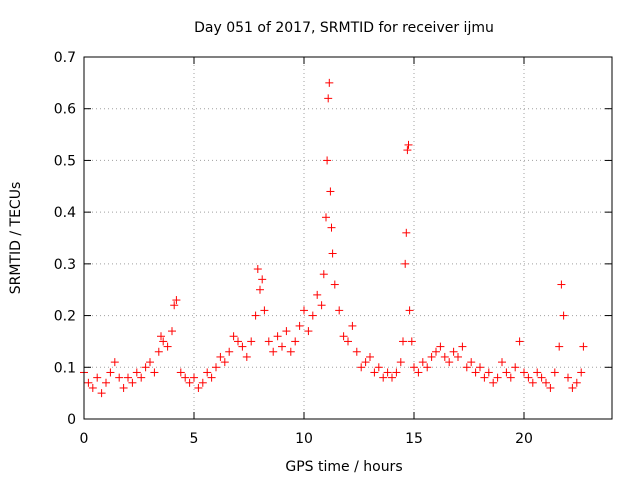  Describe the element at coordinates (71, 420) in the screenshot. I see `y-tick-label: 0` at that location.